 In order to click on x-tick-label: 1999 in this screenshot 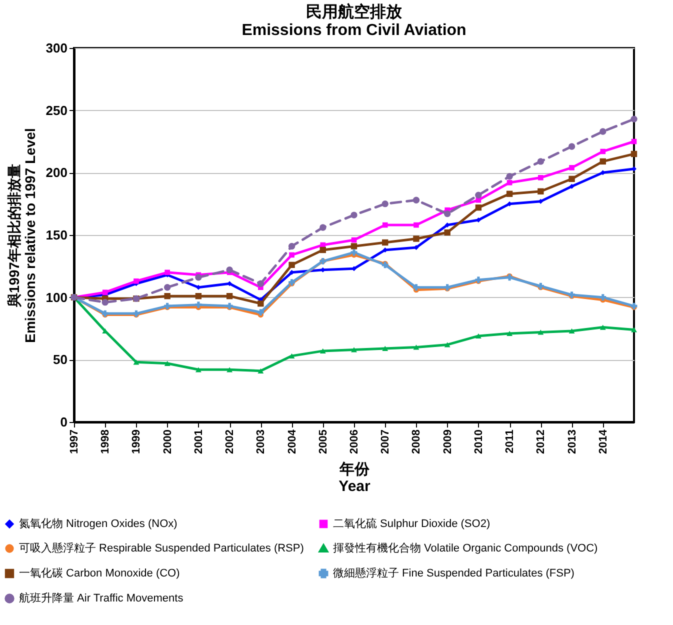, I will do `click(136, 442)`.